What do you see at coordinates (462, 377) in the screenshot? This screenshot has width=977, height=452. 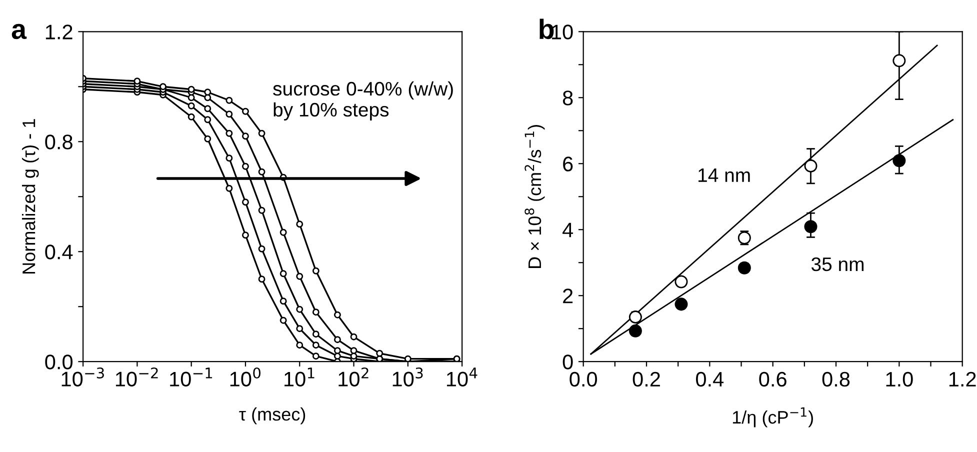 I see `x-tick-label: 10$^{4}$` at bounding box center [462, 377].